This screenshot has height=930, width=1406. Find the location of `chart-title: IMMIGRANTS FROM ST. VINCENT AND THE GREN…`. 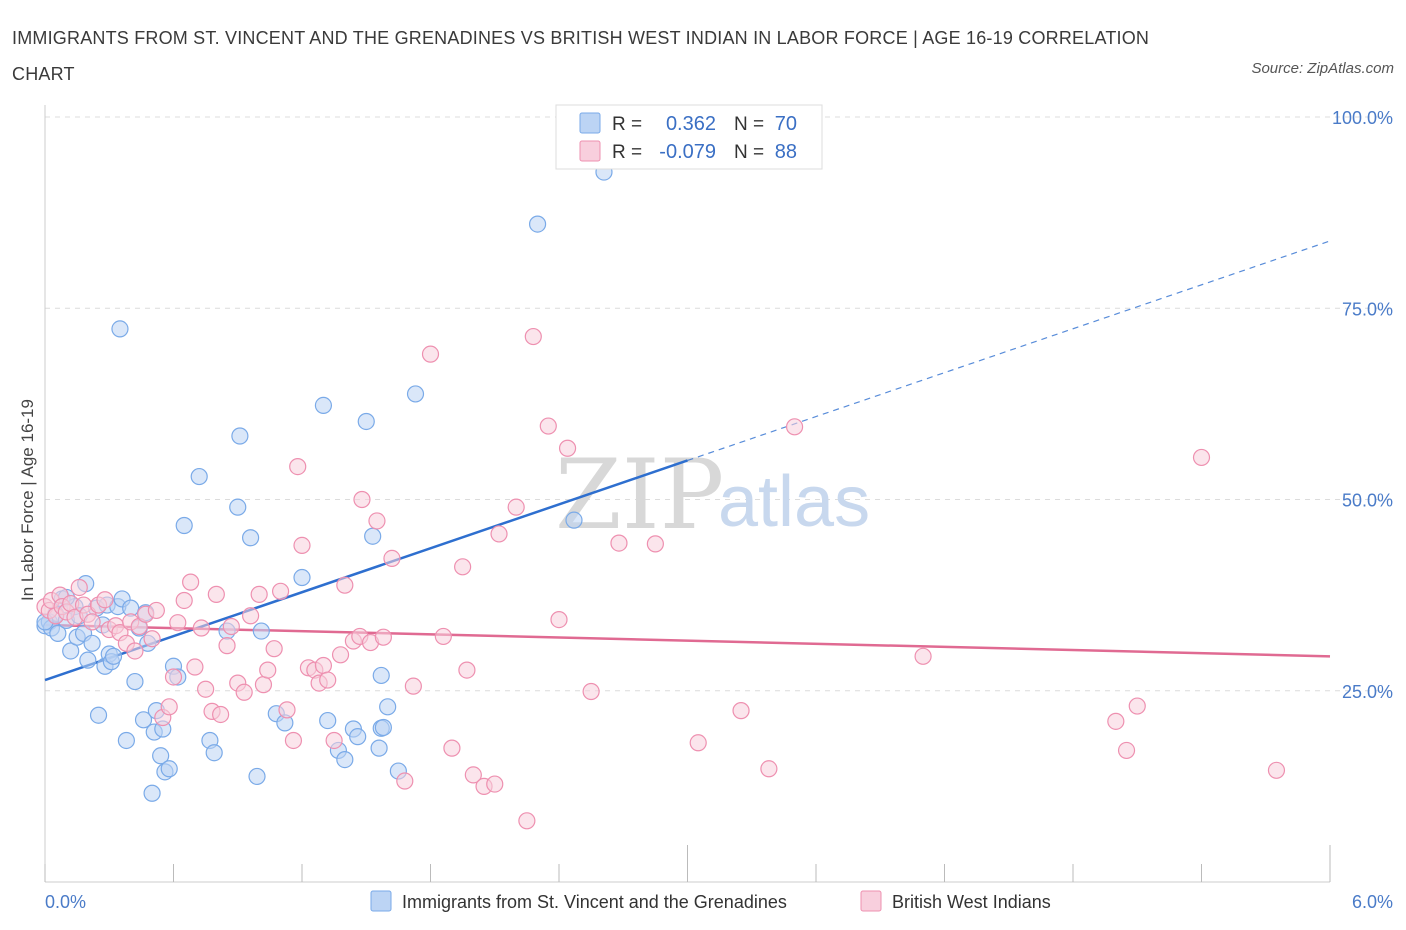

chart-title: IMMIGRANTS FROM ST. VINCENT AND THE GREN… is located at coordinates (581, 56).